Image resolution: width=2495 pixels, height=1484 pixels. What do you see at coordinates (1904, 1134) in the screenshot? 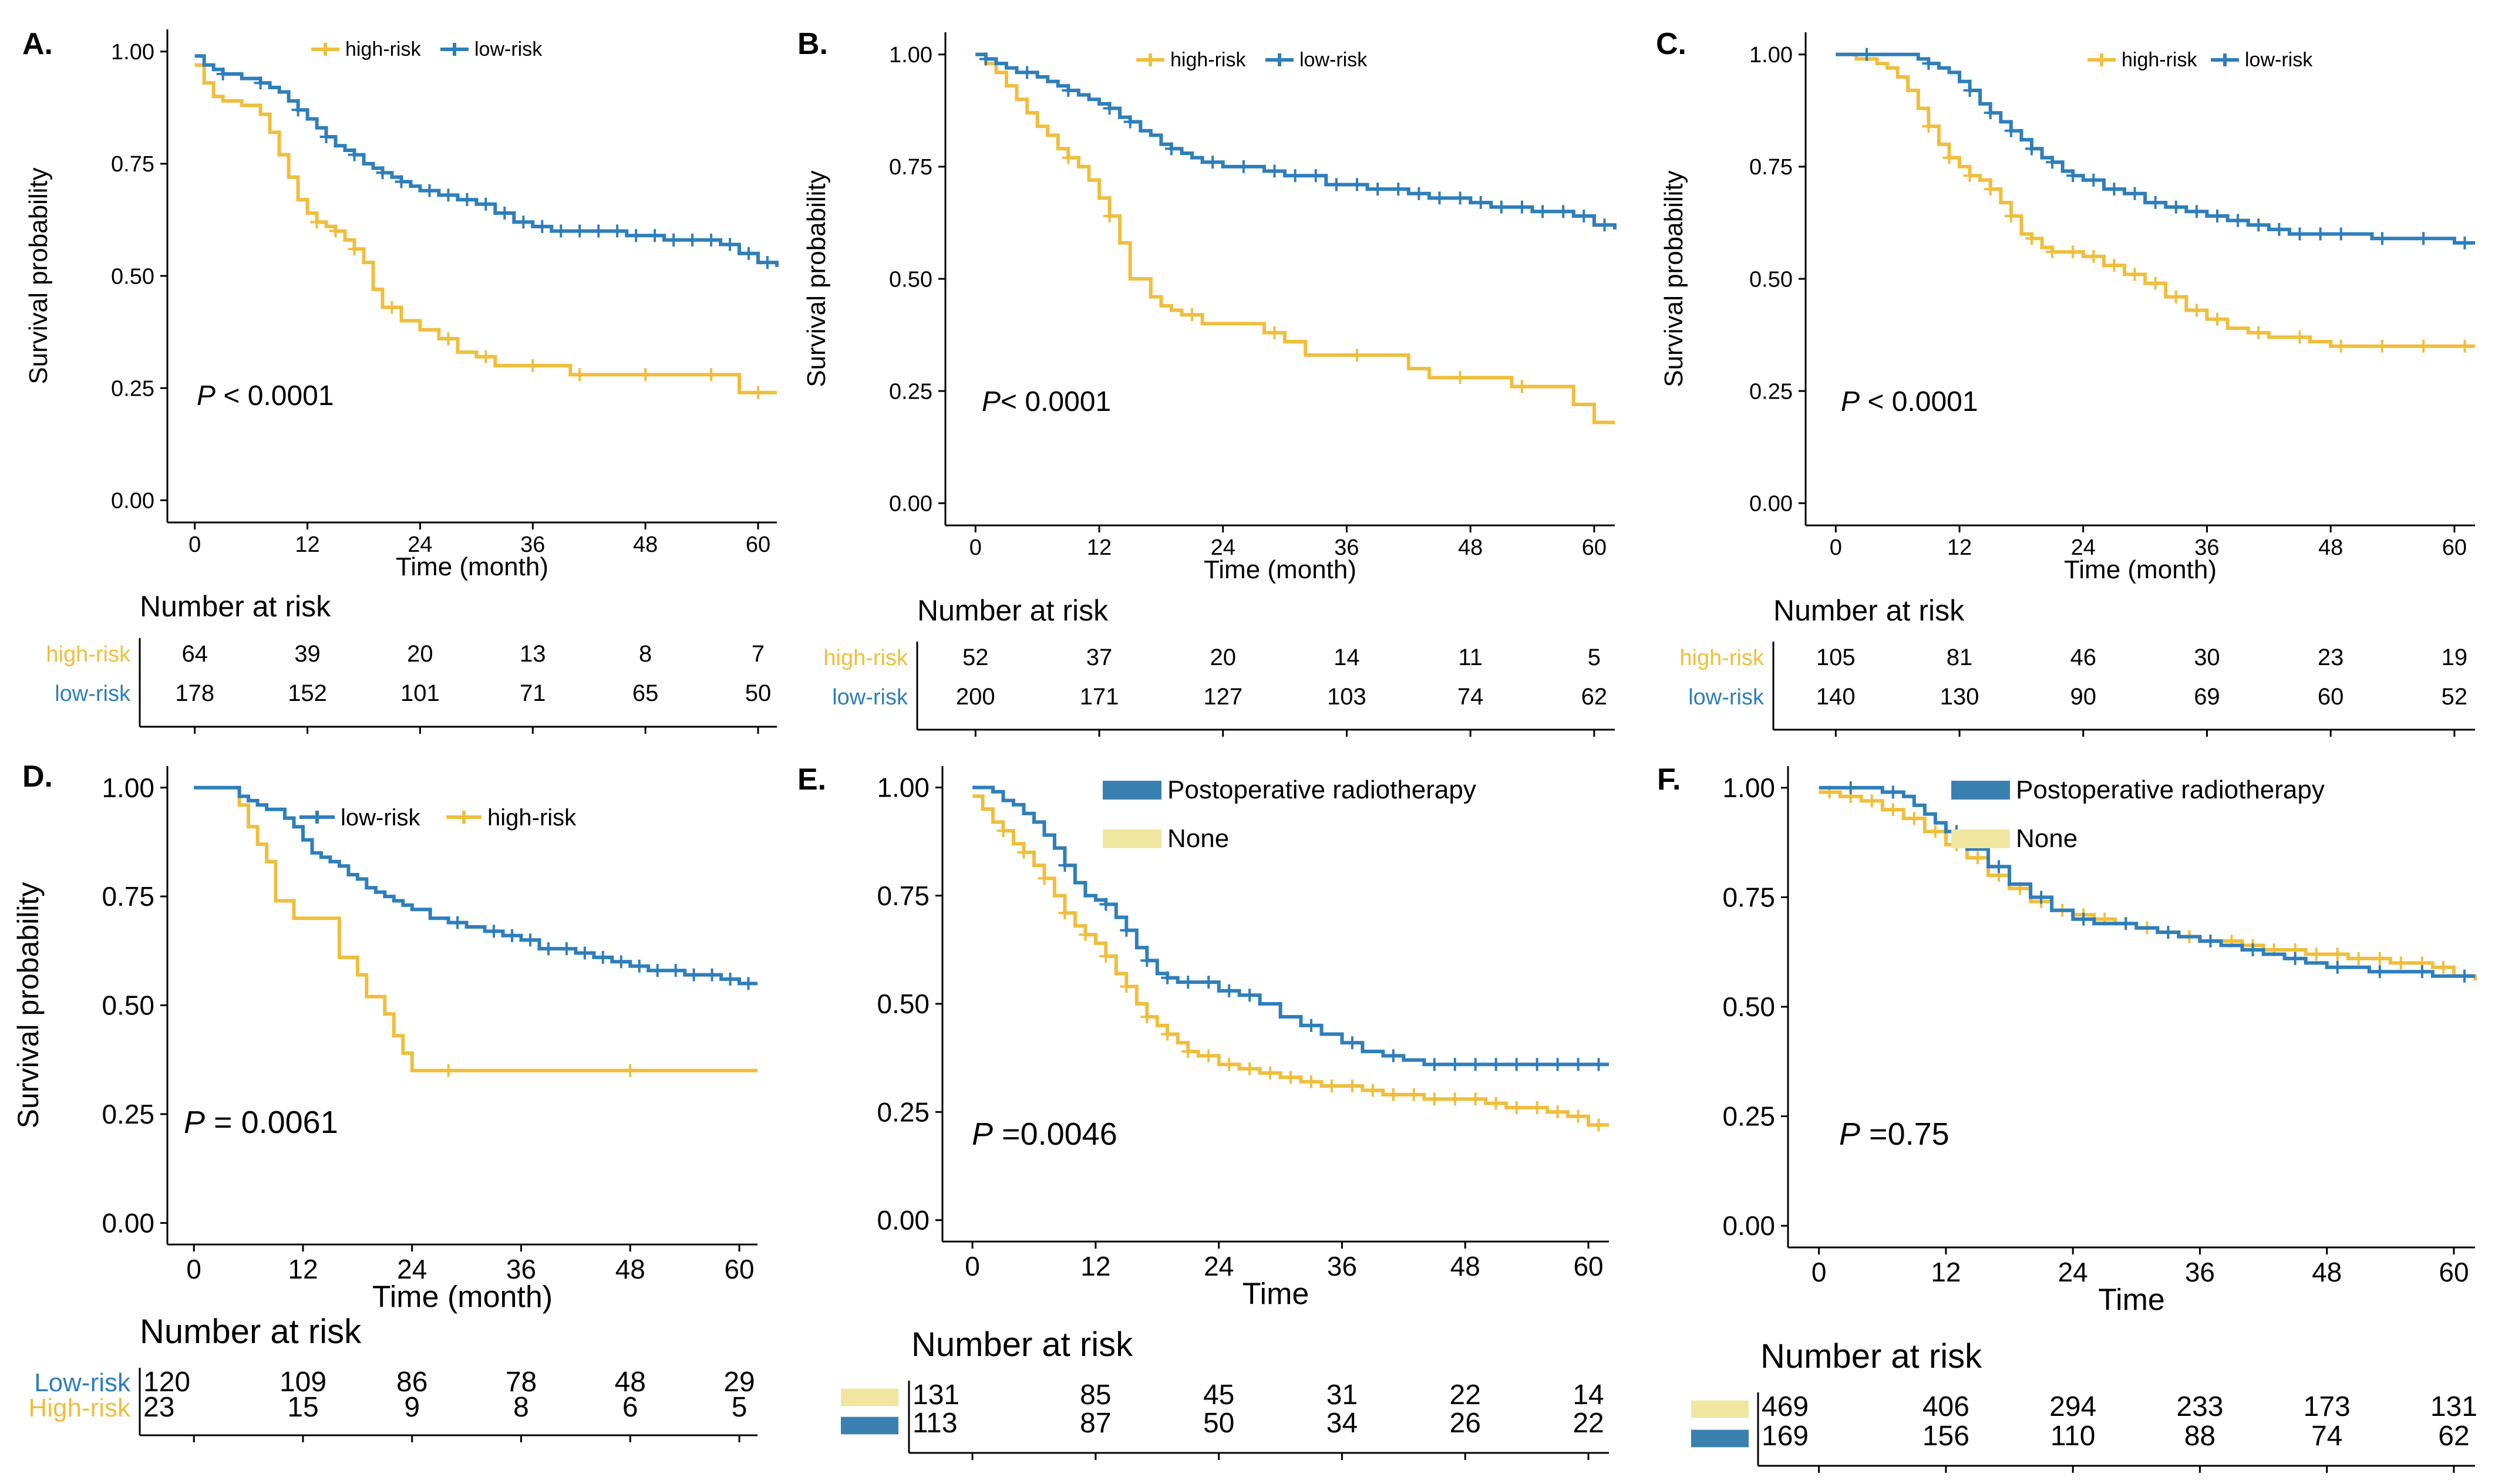
I see `p-value-text: =0.75` at bounding box center [1904, 1134].